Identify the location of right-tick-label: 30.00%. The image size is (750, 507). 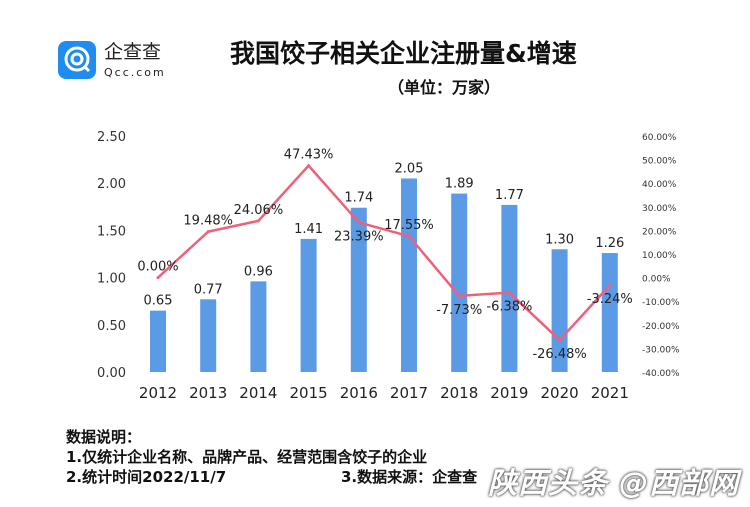
(659, 209).